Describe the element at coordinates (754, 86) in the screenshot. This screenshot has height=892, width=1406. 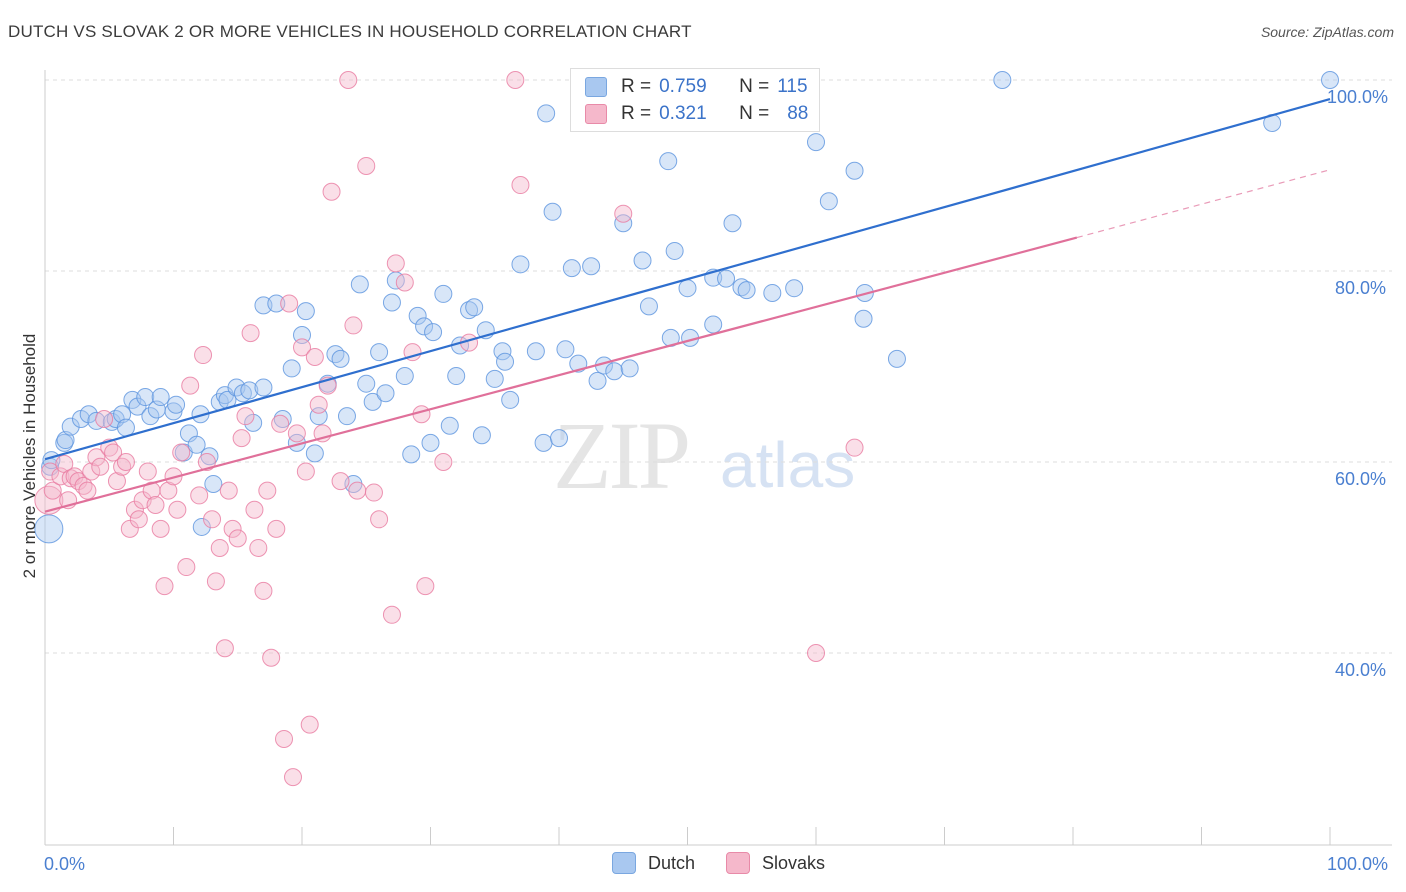
I see `dutch-n-label: N =` at that location.